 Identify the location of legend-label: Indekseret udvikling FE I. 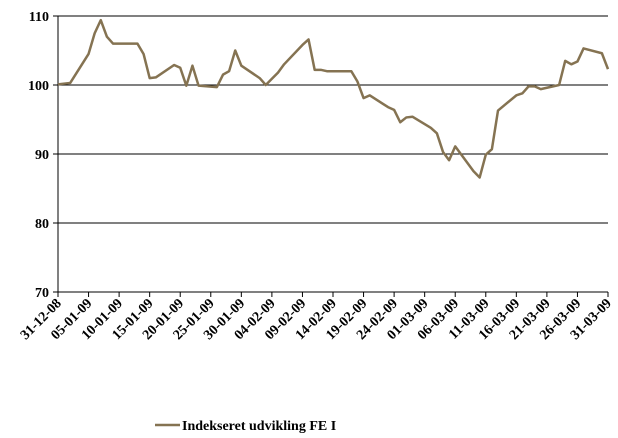
(259, 426).